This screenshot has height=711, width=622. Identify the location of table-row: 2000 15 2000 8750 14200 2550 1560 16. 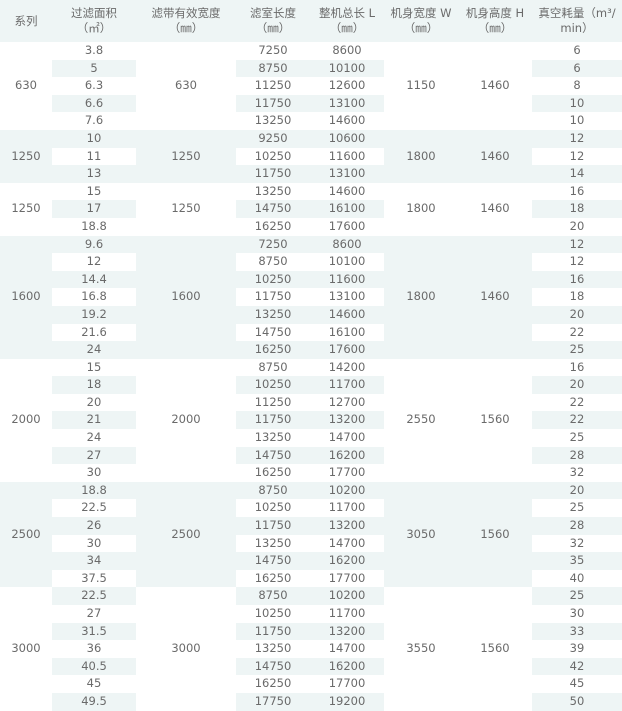
(311, 393).